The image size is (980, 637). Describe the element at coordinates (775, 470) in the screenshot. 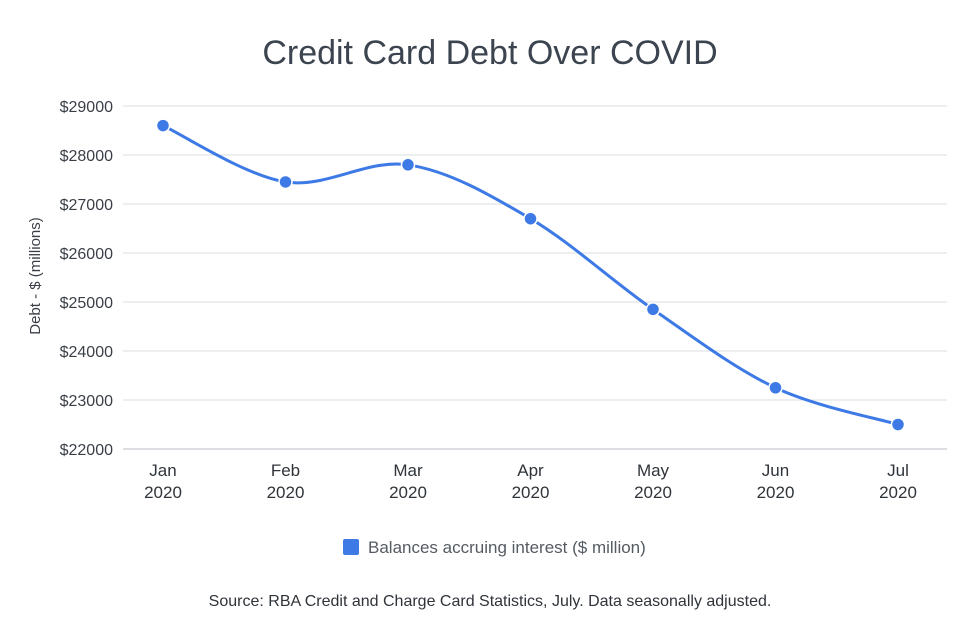

I see `x-tick-label: Jun` at that location.